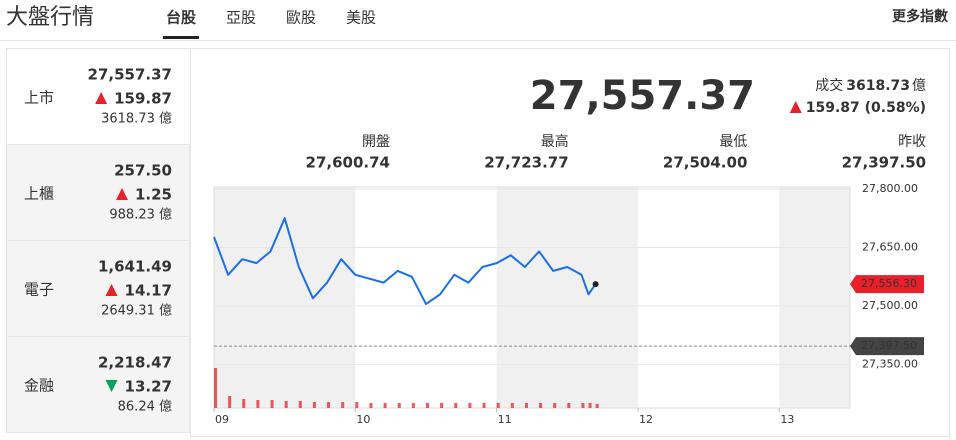 The width and height of the screenshot is (956, 440). What do you see at coordinates (376, 142) in the screenshot?
I see `stat-label: 開盤` at bounding box center [376, 142].